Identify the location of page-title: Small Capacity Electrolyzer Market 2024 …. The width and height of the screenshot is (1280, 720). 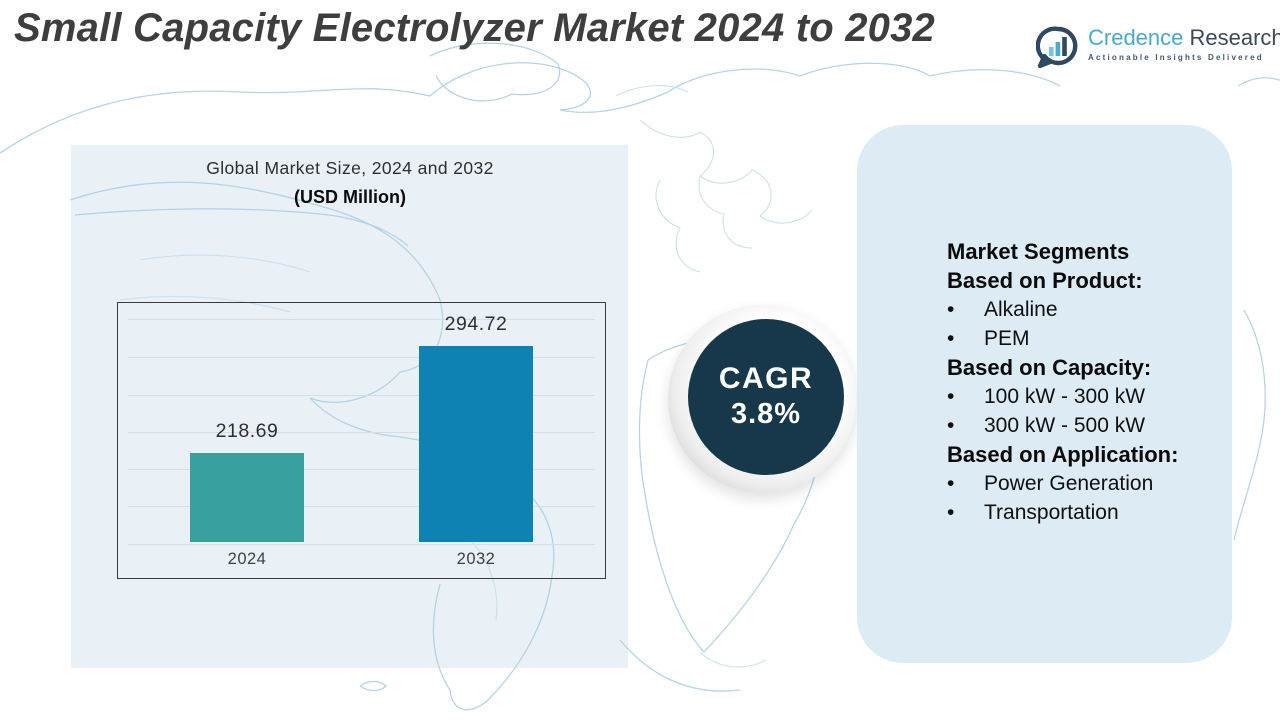
(474, 28).